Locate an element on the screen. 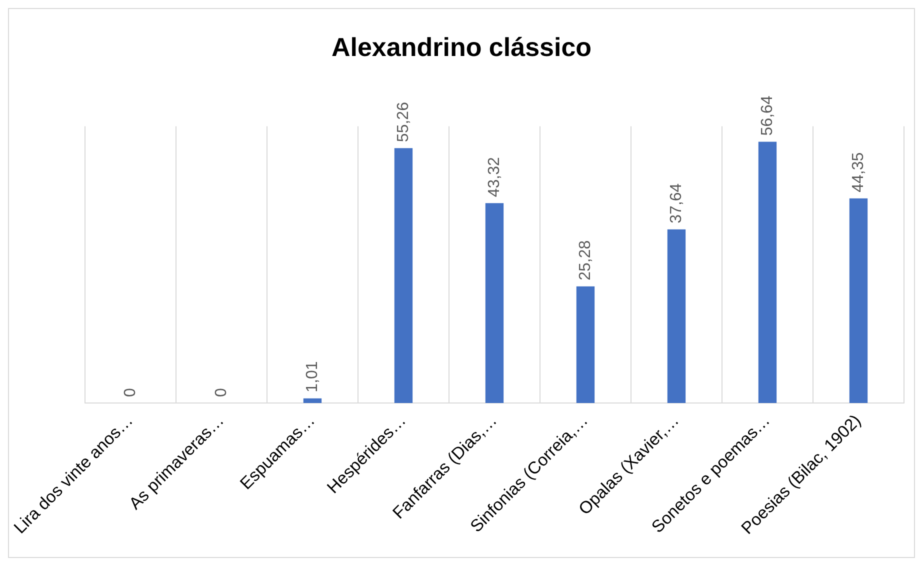  data-label: 1,01 is located at coordinates (312, 376).